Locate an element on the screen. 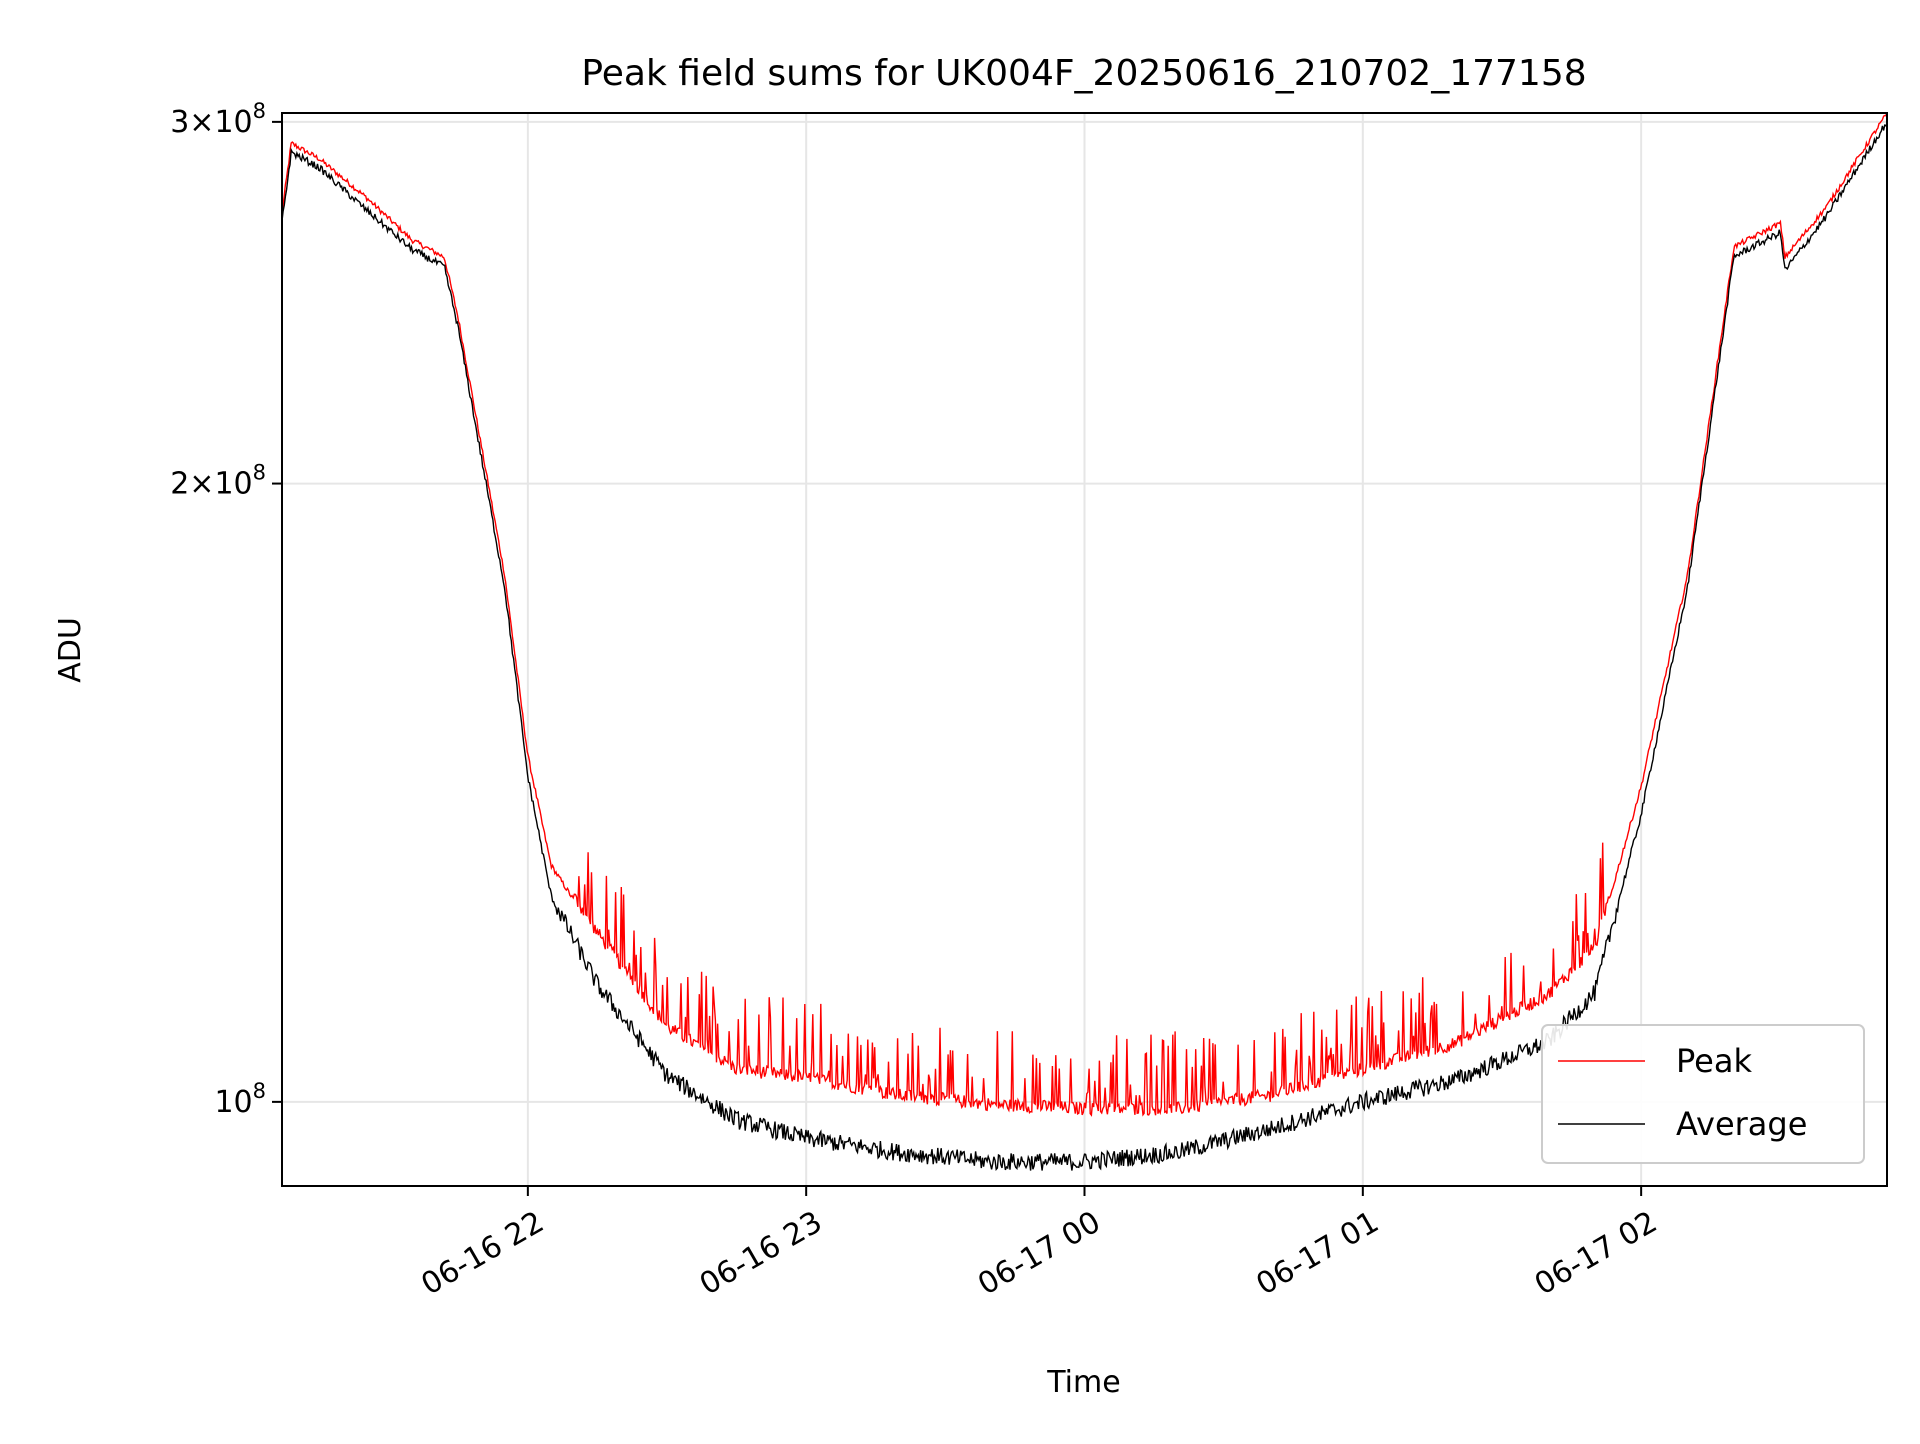 This screenshot has height=1444, width=1920. y-tick-label: 108 is located at coordinates (240, 1099).